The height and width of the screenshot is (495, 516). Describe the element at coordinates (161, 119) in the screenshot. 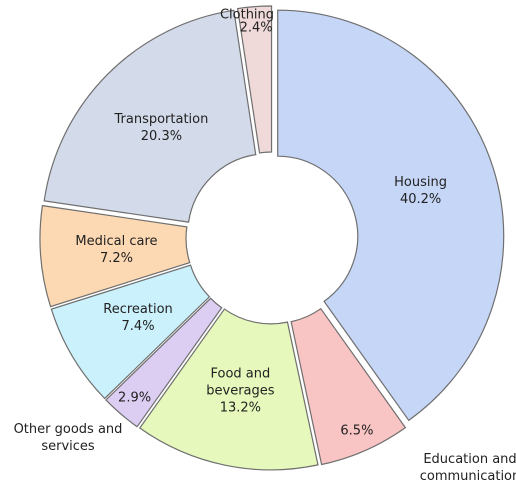

I see `category-label: Transportation` at that location.